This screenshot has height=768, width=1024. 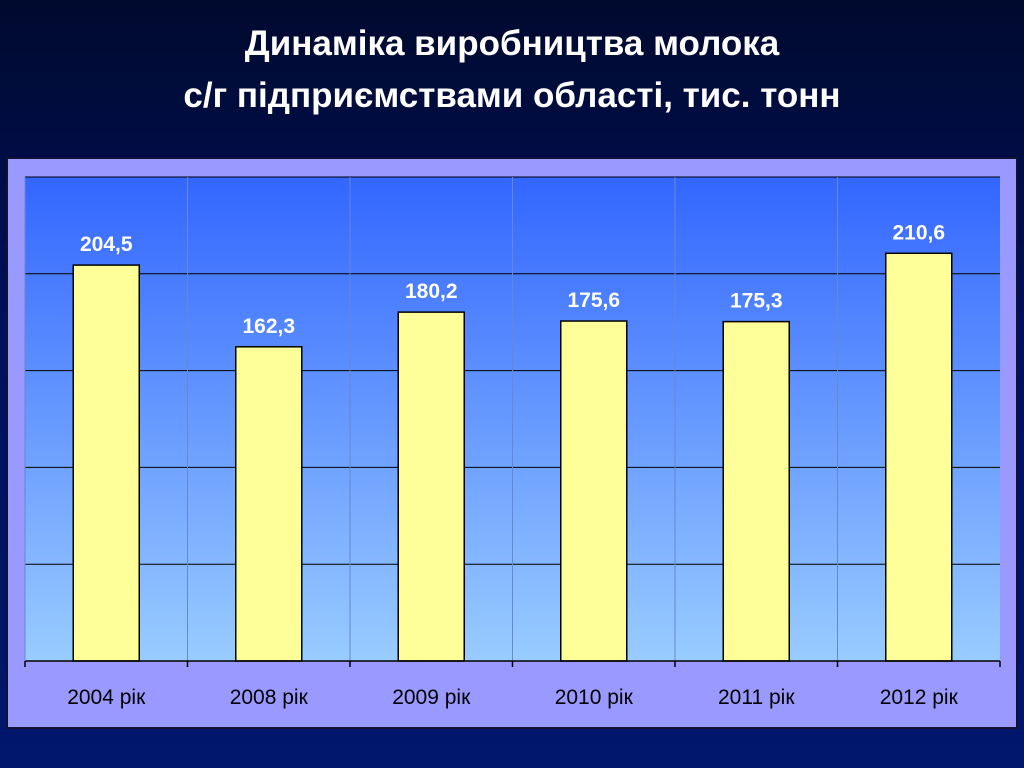 I want to click on data-label: 162,3, so click(x=268, y=326).